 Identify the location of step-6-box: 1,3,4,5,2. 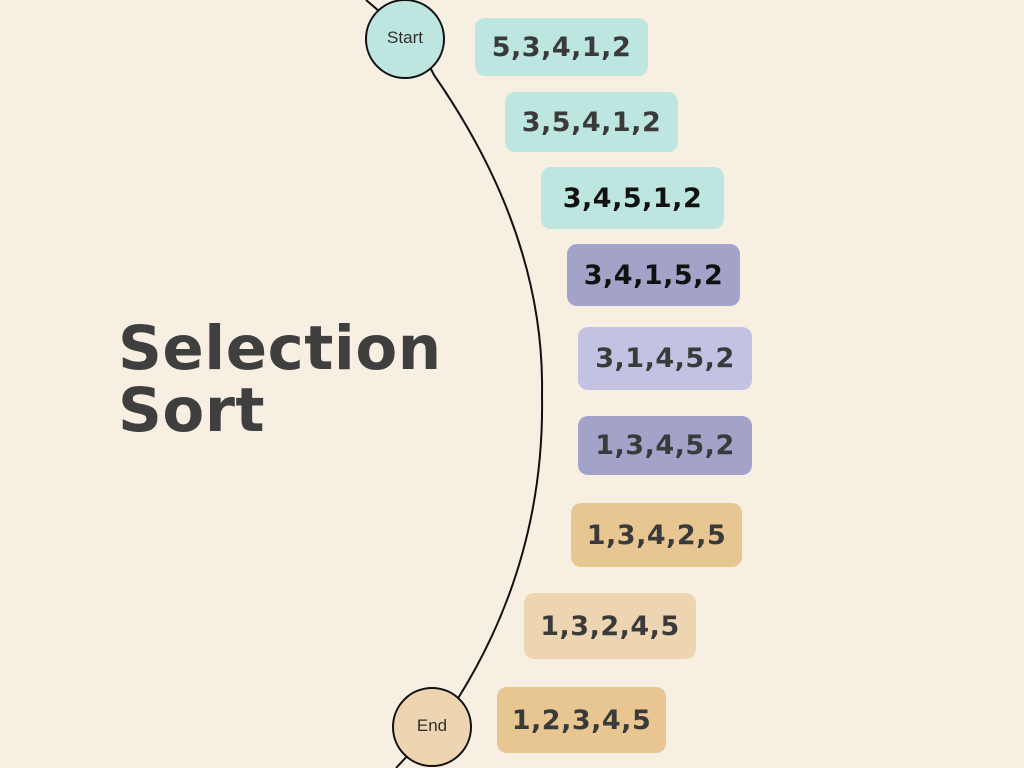
(665, 445).